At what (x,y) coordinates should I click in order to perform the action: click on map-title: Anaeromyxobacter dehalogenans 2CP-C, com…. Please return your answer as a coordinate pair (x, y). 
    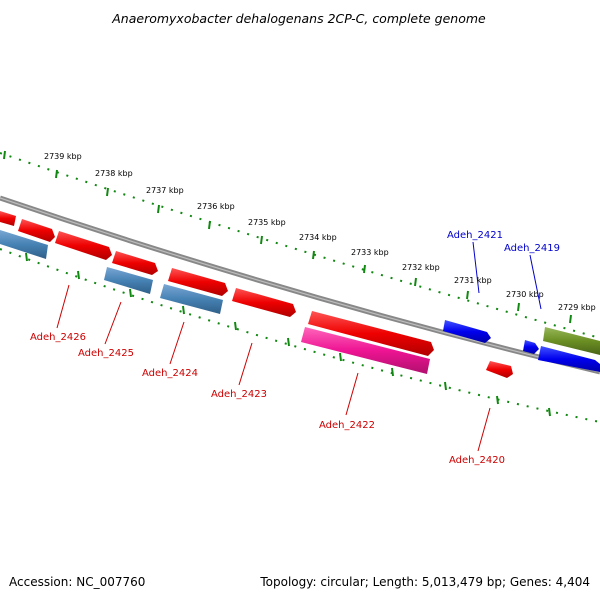
    Looking at the image, I should click on (298, 18).